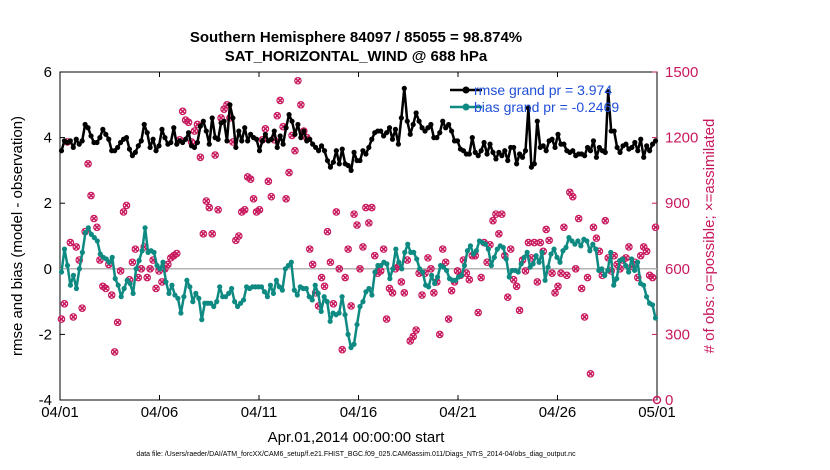 The image size is (830, 470). What do you see at coordinates (669, 400) in the screenshot?
I see `y2-tick-label: 0` at bounding box center [669, 400].